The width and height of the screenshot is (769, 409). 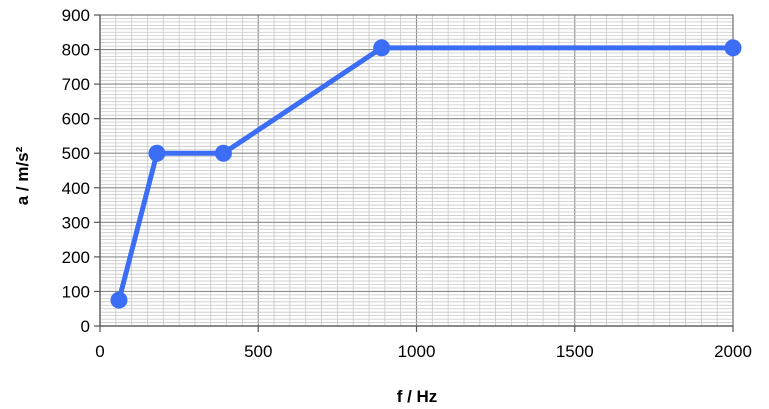 What do you see at coordinates (417, 396) in the screenshot?
I see `x-axis-title: f / Hz` at bounding box center [417, 396].